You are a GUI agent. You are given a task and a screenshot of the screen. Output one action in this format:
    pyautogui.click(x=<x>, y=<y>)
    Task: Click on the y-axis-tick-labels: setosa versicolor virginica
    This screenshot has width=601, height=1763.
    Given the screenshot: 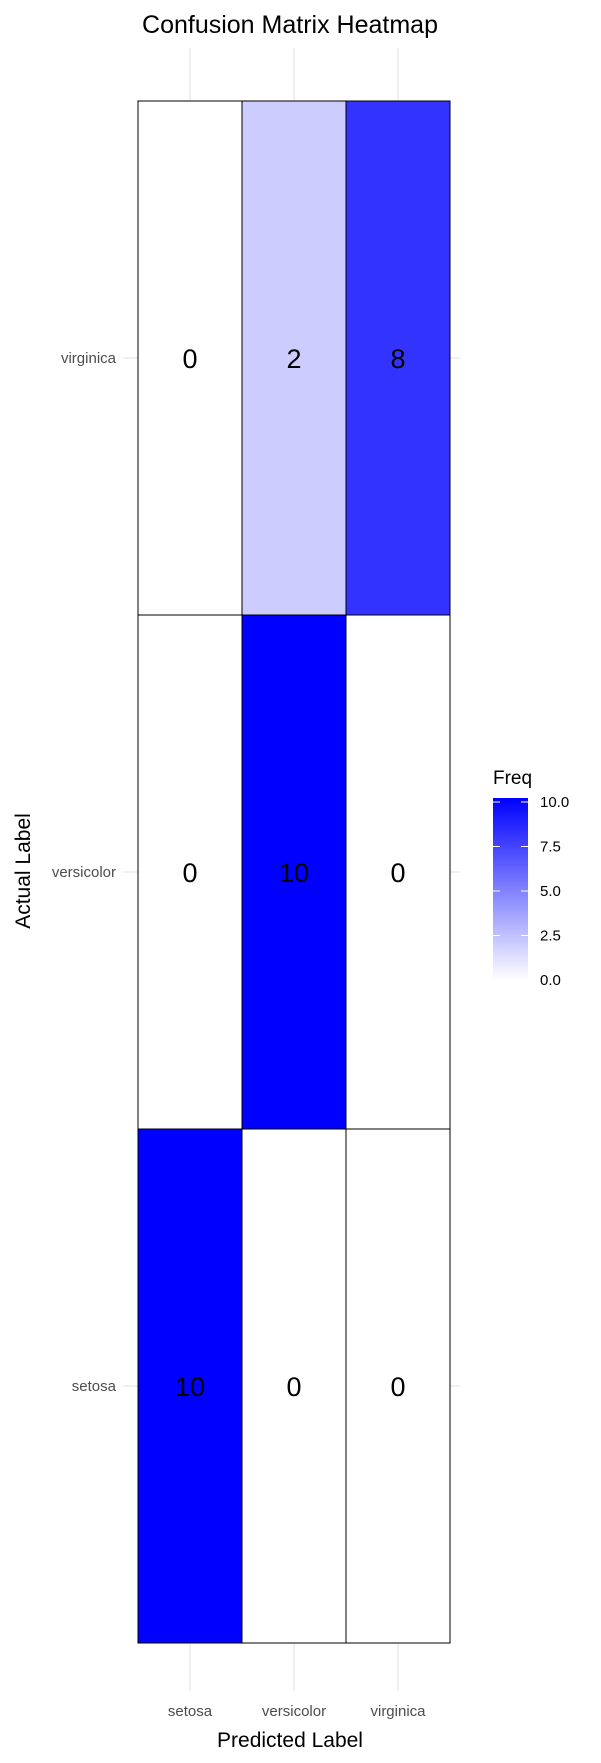 What is the action you would take?
    pyautogui.click(x=84, y=872)
    